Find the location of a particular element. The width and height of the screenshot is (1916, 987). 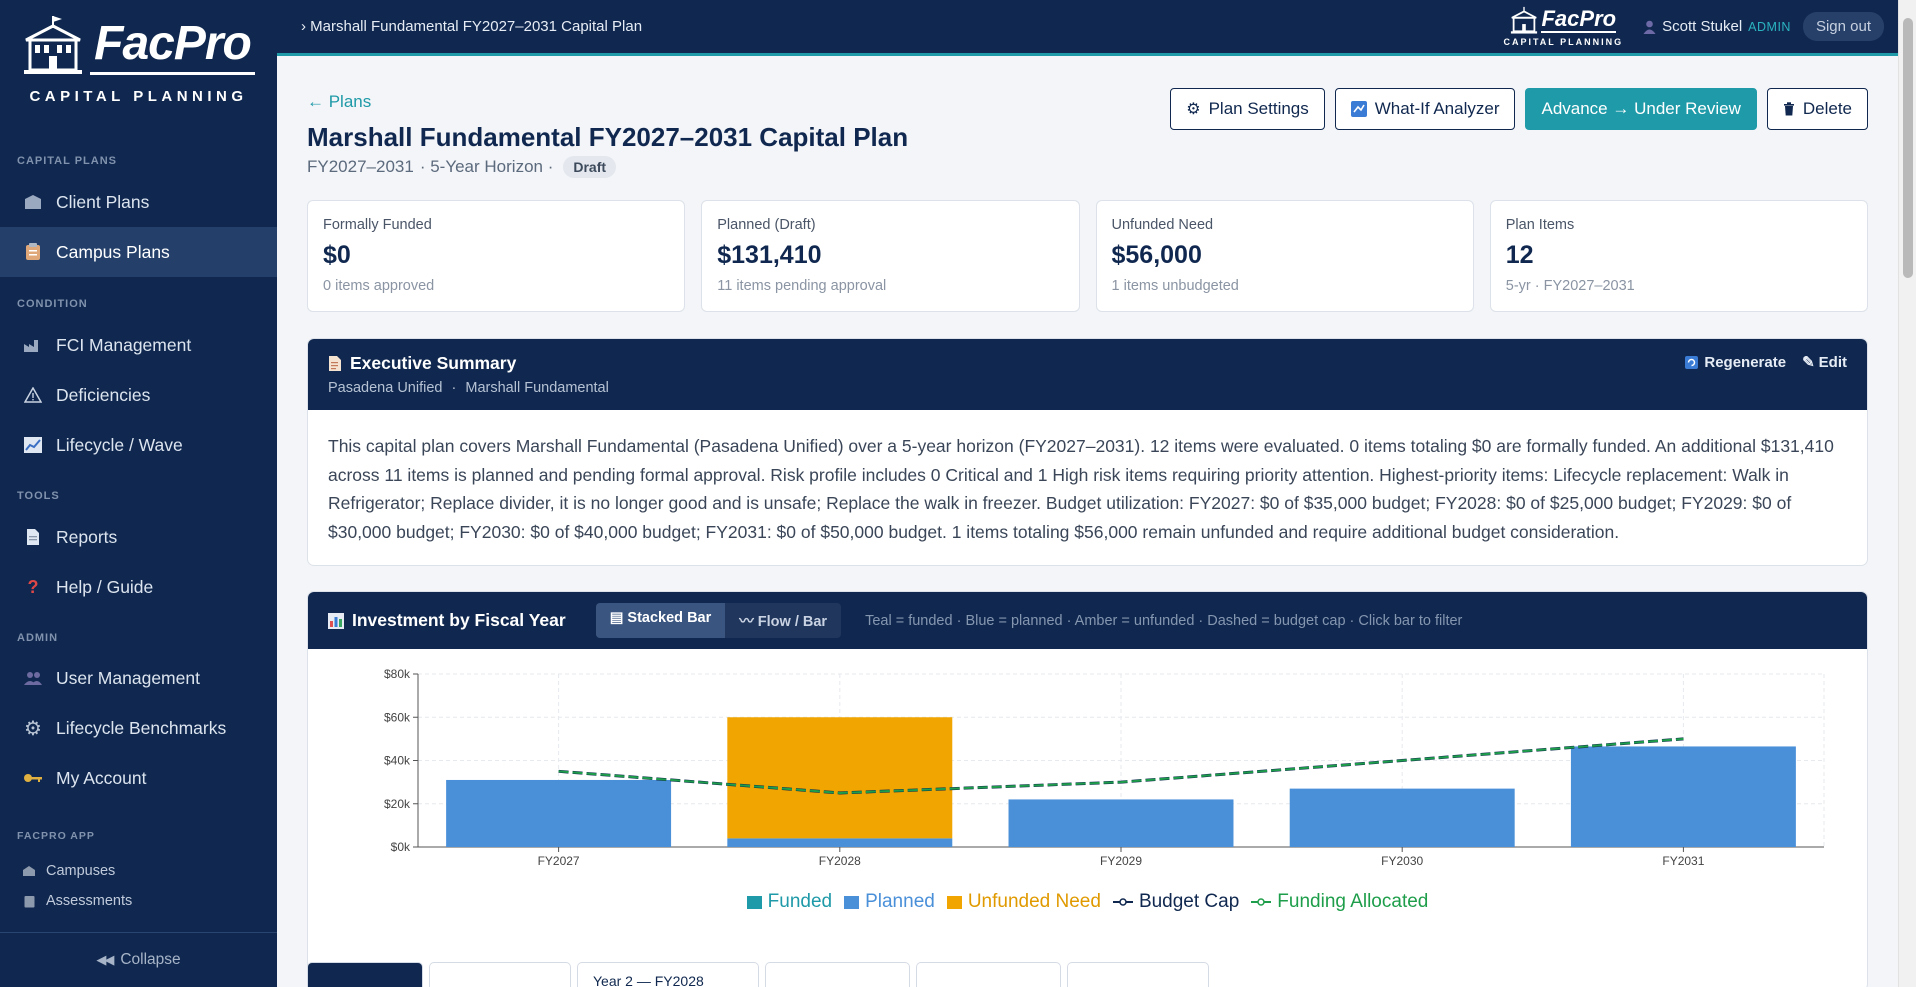

legend-label: Planned is located at coordinates (900, 901).